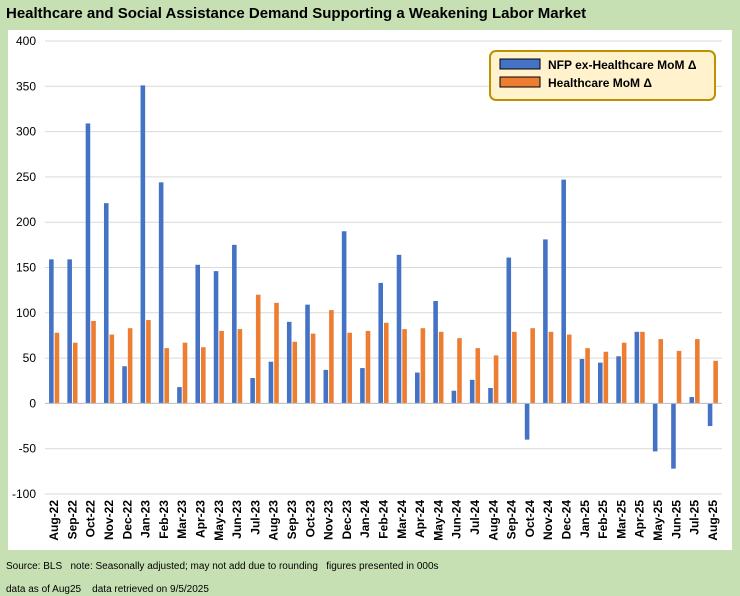 This screenshot has width=740, height=596. Describe the element at coordinates (274, 520) in the screenshot. I see `x-tick-label: Aug-23` at that location.